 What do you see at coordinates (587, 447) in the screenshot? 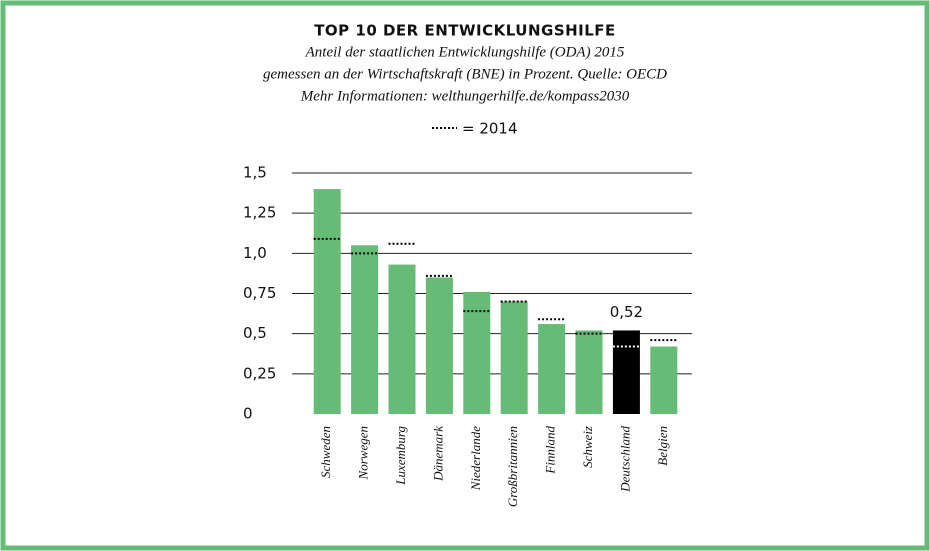
I see `x-tick-label: Schweiz` at bounding box center [587, 447].